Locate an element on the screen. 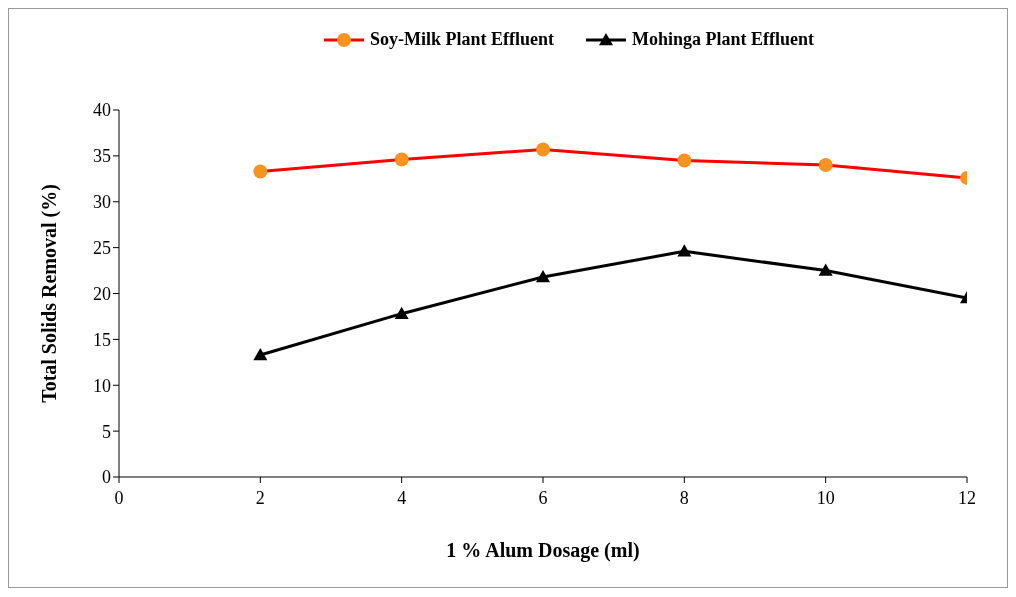  x-axis-title: 1 % Alum Dosage (ml) is located at coordinates (543, 550).